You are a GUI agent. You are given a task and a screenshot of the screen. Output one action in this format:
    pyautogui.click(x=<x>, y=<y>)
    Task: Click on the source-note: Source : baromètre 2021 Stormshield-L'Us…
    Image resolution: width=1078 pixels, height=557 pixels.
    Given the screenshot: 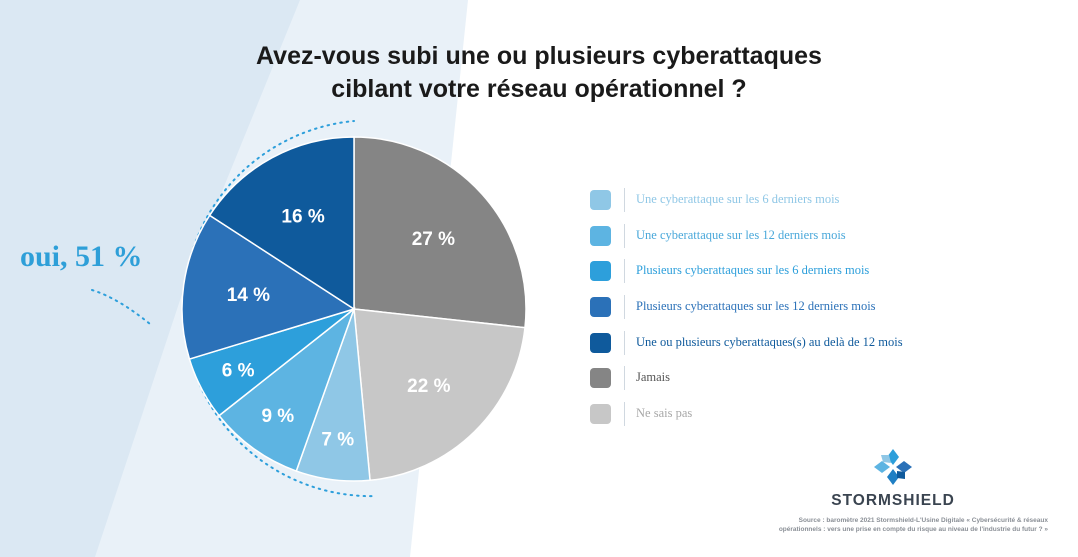 What is the action you would take?
    pyautogui.click(x=874, y=525)
    